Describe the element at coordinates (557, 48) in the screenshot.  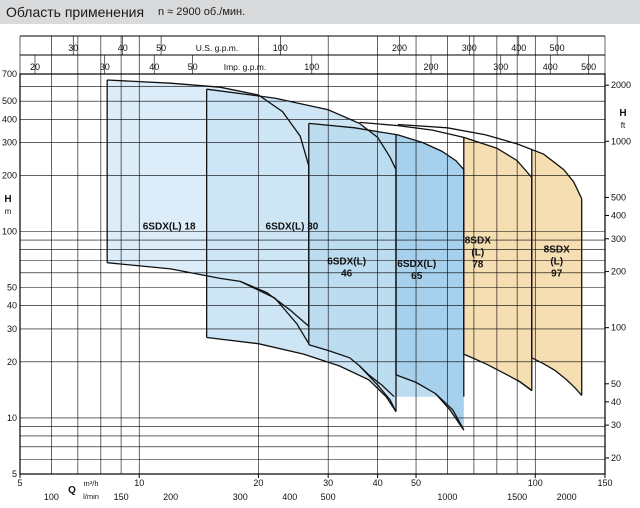
I see `tick-label-usgpm: 500` at that location.